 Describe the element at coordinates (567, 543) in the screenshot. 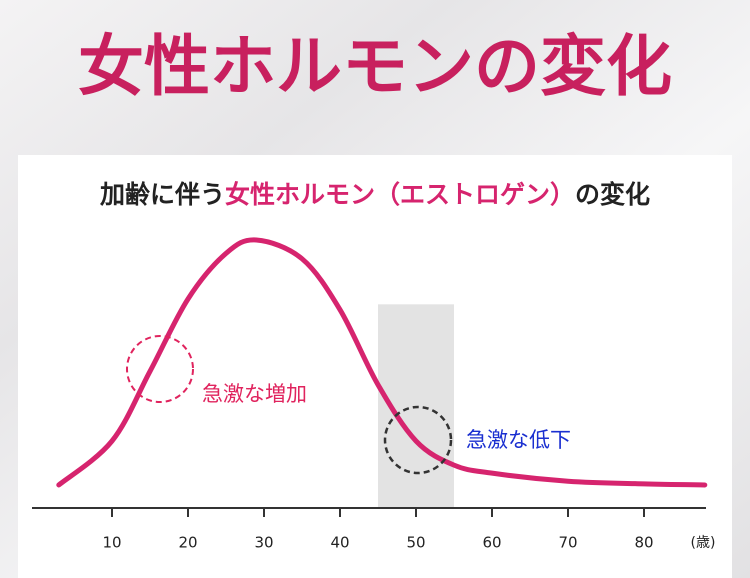

I see `x-tick-label: 70` at that location.